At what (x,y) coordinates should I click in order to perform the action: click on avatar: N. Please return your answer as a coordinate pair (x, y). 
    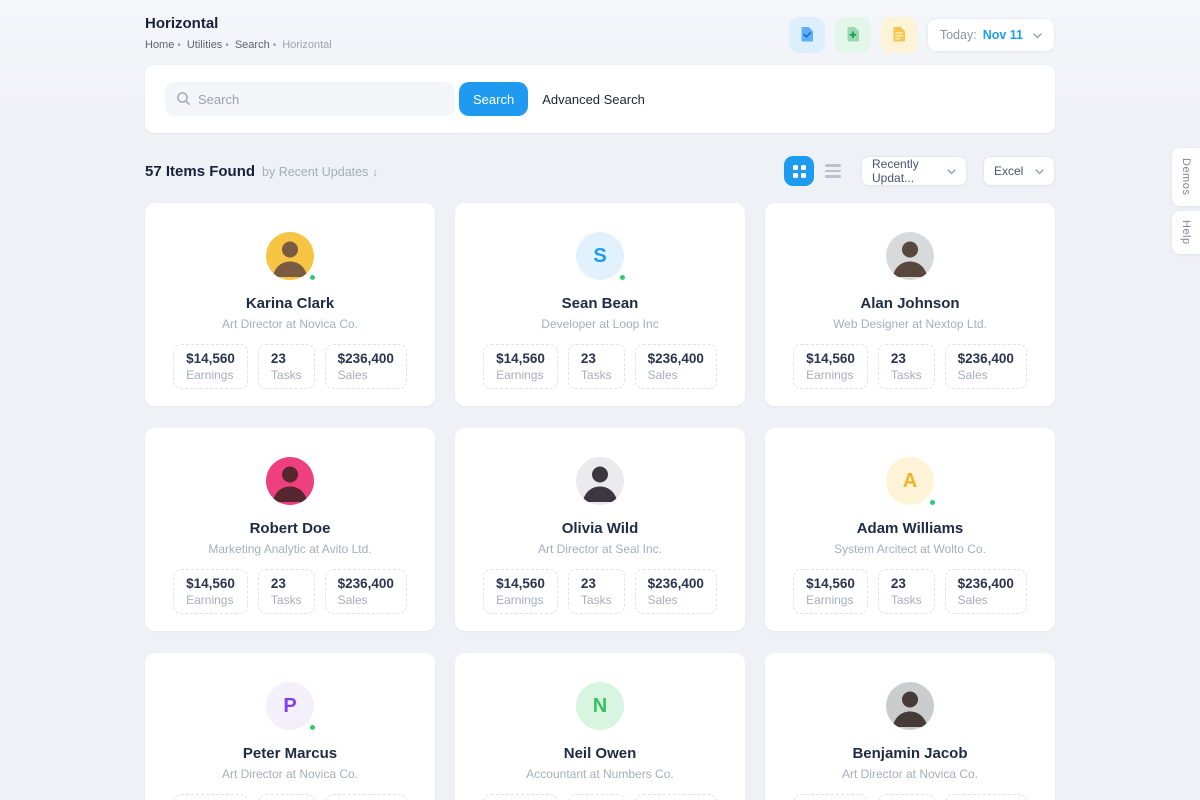
    Looking at the image, I should click on (600, 706).